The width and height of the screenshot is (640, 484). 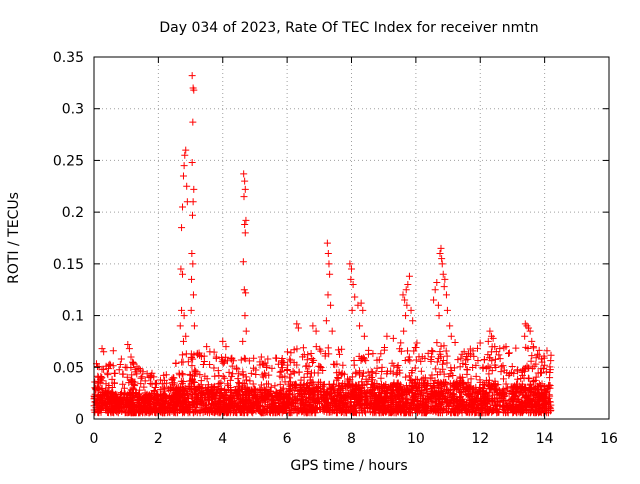 What do you see at coordinates (351, 439) in the screenshot?
I see `x-tick-label: 8` at bounding box center [351, 439].